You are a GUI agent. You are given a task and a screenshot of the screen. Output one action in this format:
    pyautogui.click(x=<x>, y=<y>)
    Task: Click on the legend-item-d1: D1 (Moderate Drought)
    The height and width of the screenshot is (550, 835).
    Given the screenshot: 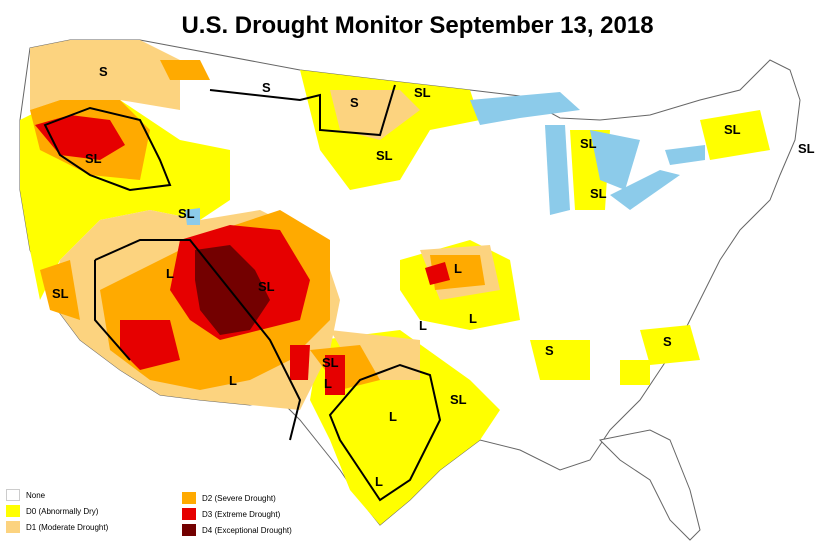 What is the action you would take?
    pyautogui.click(x=57, y=527)
    